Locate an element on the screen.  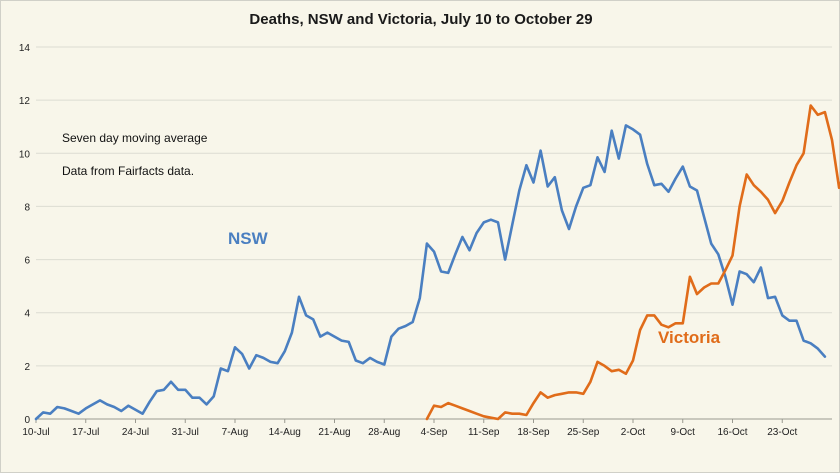
y-tick-label: 4 is located at coordinates (27, 314).